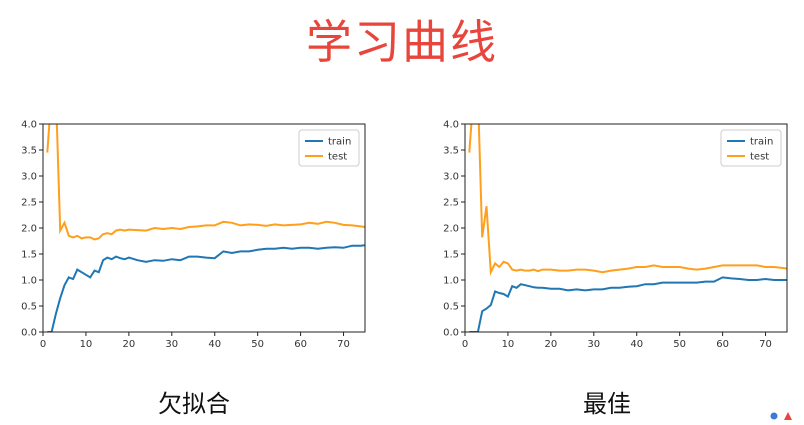  I want to click on corner-decoration-icon, so click(781, 416).